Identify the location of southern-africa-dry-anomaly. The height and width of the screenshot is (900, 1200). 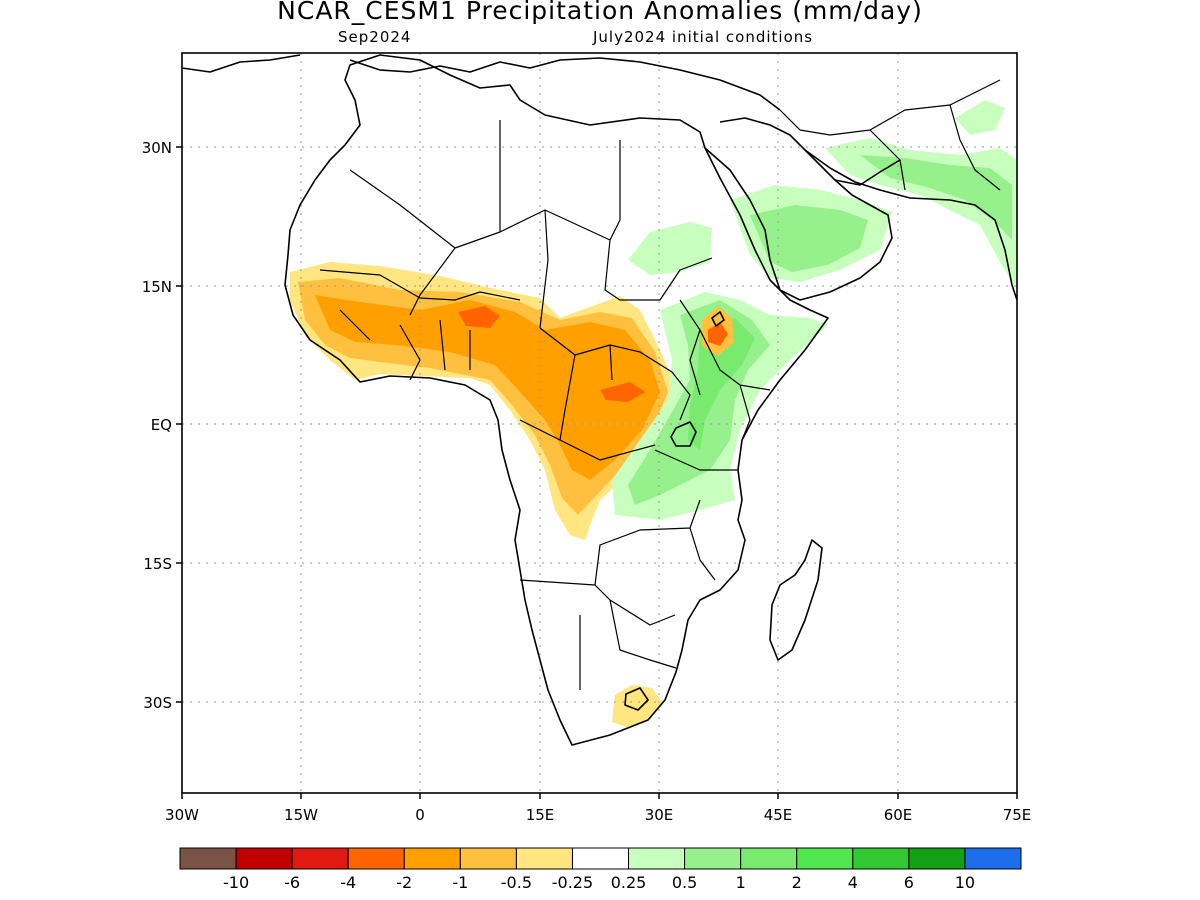
(637, 706).